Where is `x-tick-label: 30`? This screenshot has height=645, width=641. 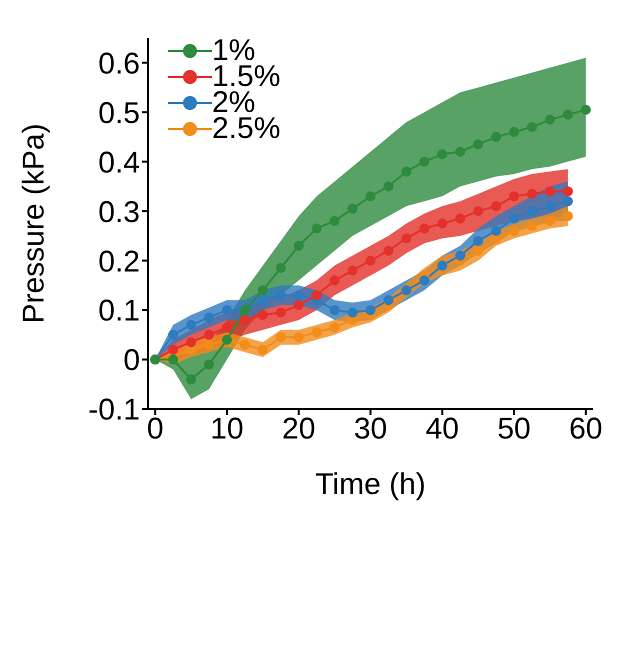 x-tick-label: 30 is located at coordinates (371, 429).